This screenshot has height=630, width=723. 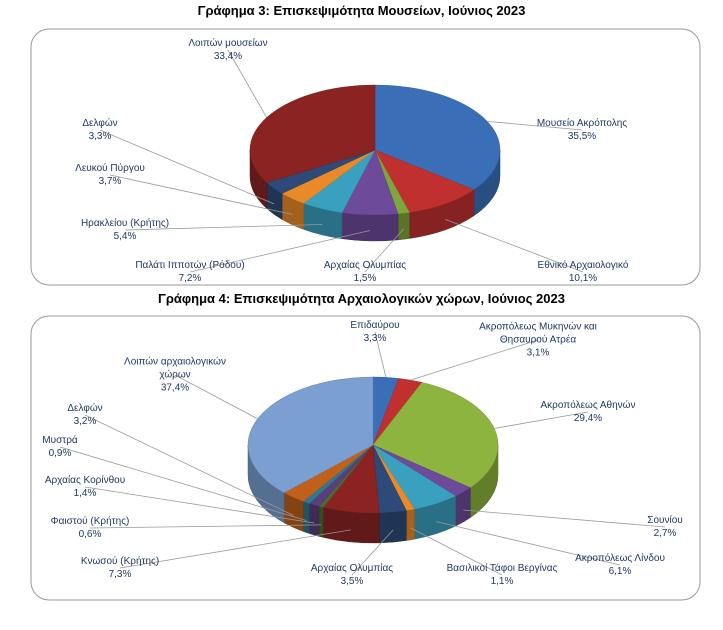 What do you see at coordinates (502, 575) in the screenshot?
I see `data-label: Βασιλικοί Τάφοι Βεργίνας 1,1%` at bounding box center [502, 575].